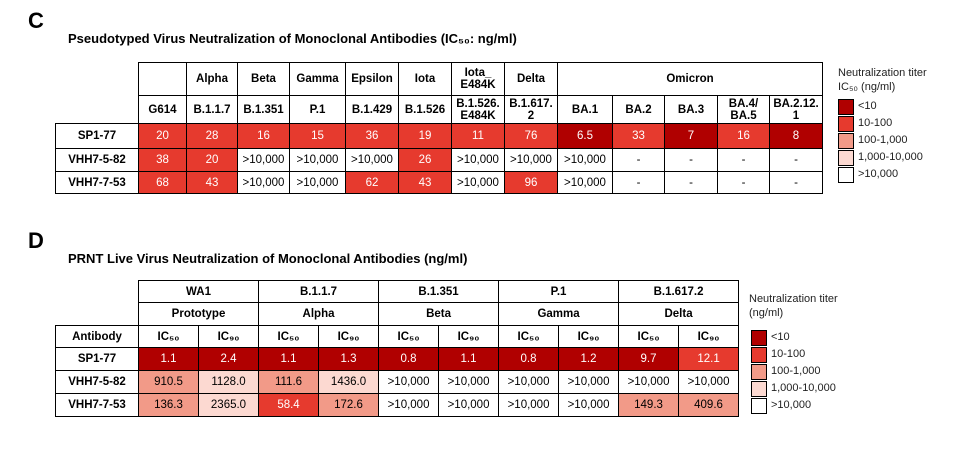 The height and width of the screenshot is (458, 958). I want to click on data-row: SP1-77 20 28 16 15 36 19 11 76 6.5 33 7 16 8, so click(439, 136).